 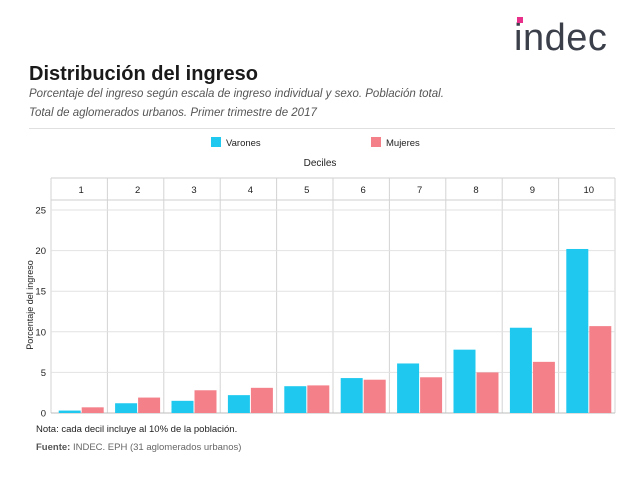 What do you see at coordinates (40, 313) in the screenshot?
I see `y-tick-labels: 0 5 10 15 20 25` at bounding box center [40, 313].